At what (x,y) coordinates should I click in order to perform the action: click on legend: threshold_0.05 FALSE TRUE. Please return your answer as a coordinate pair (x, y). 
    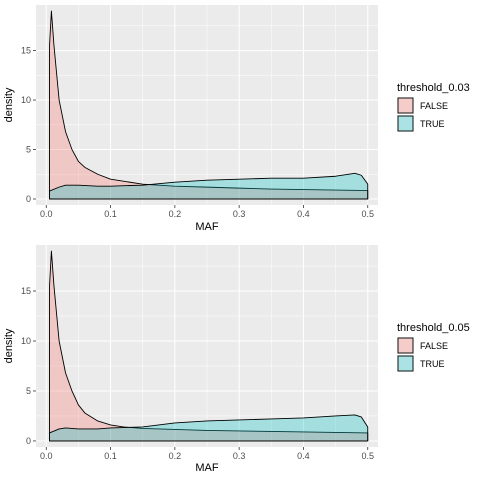
    Looking at the image, I should click on (433, 347).